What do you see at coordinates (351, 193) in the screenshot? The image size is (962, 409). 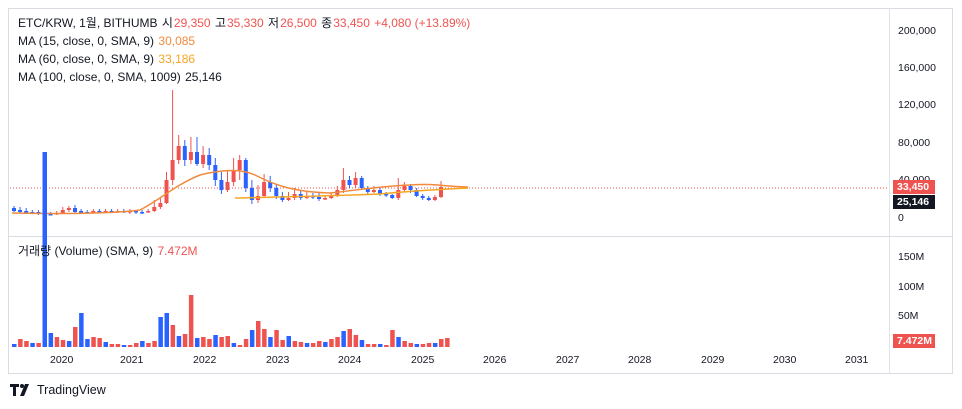 I see `ma60-line` at bounding box center [351, 193].